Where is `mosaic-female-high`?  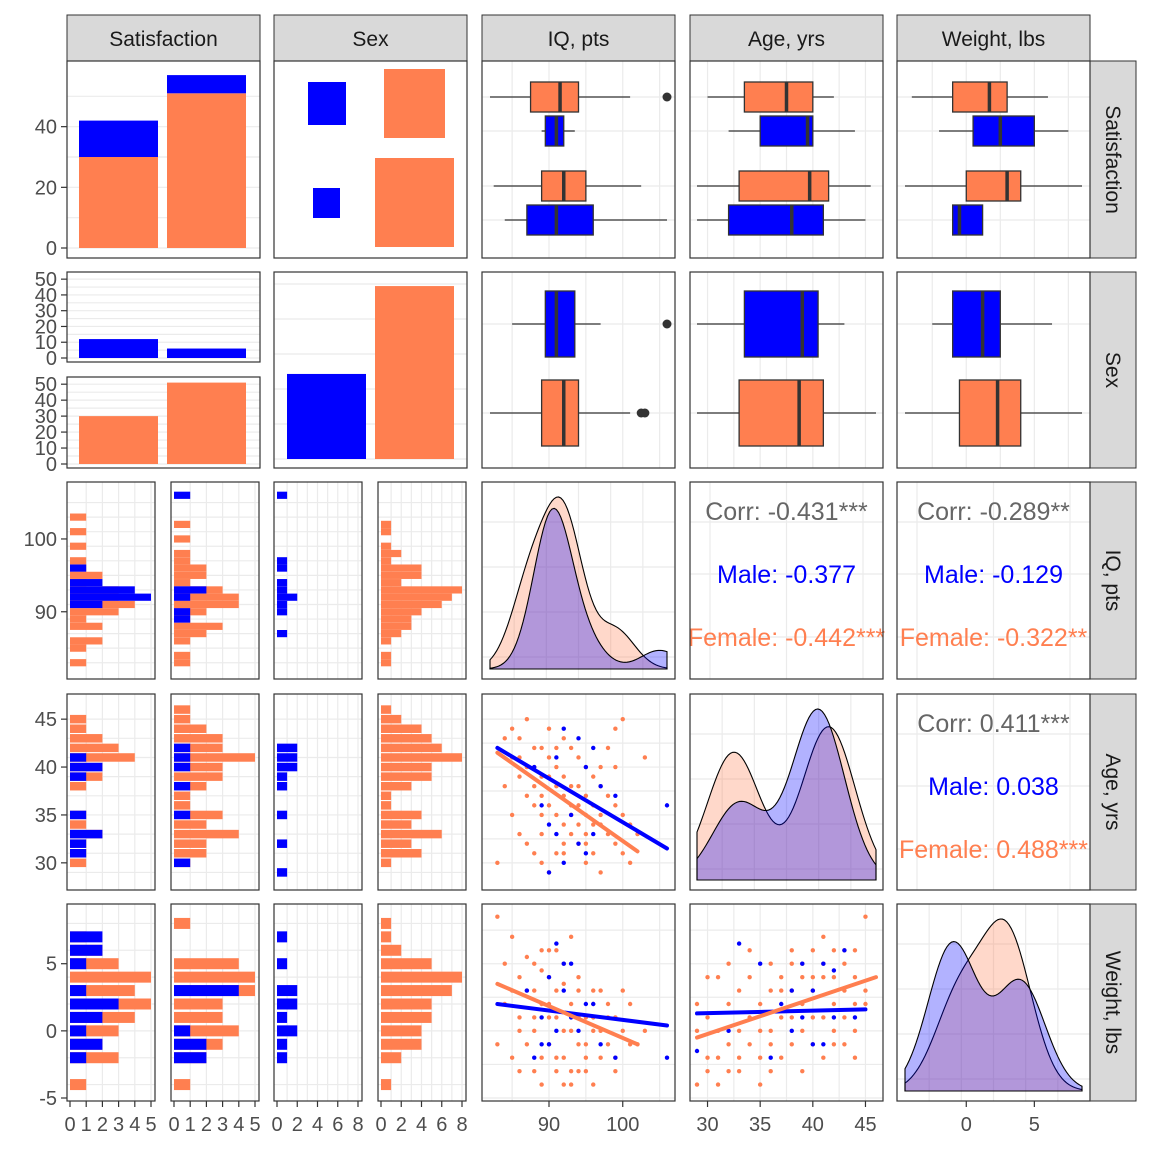
mosaic-female-high is located at coordinates (414, 202).